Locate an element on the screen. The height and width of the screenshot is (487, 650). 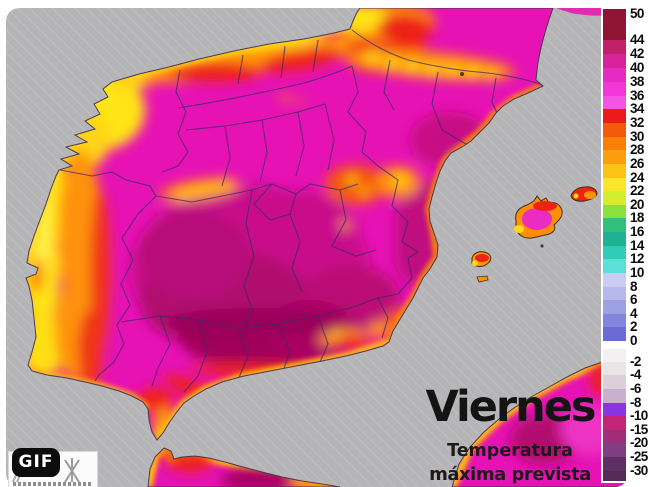
forecast-day-label: Viernes is located at coordinates (510, 407).